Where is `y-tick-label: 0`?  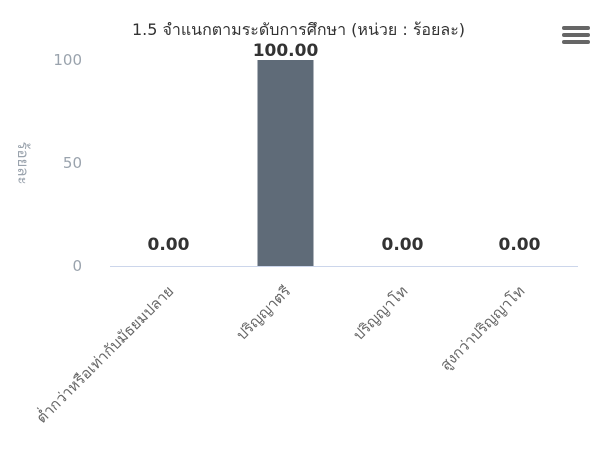 y-tick-label: 0 is located at coordinates (77, 266).